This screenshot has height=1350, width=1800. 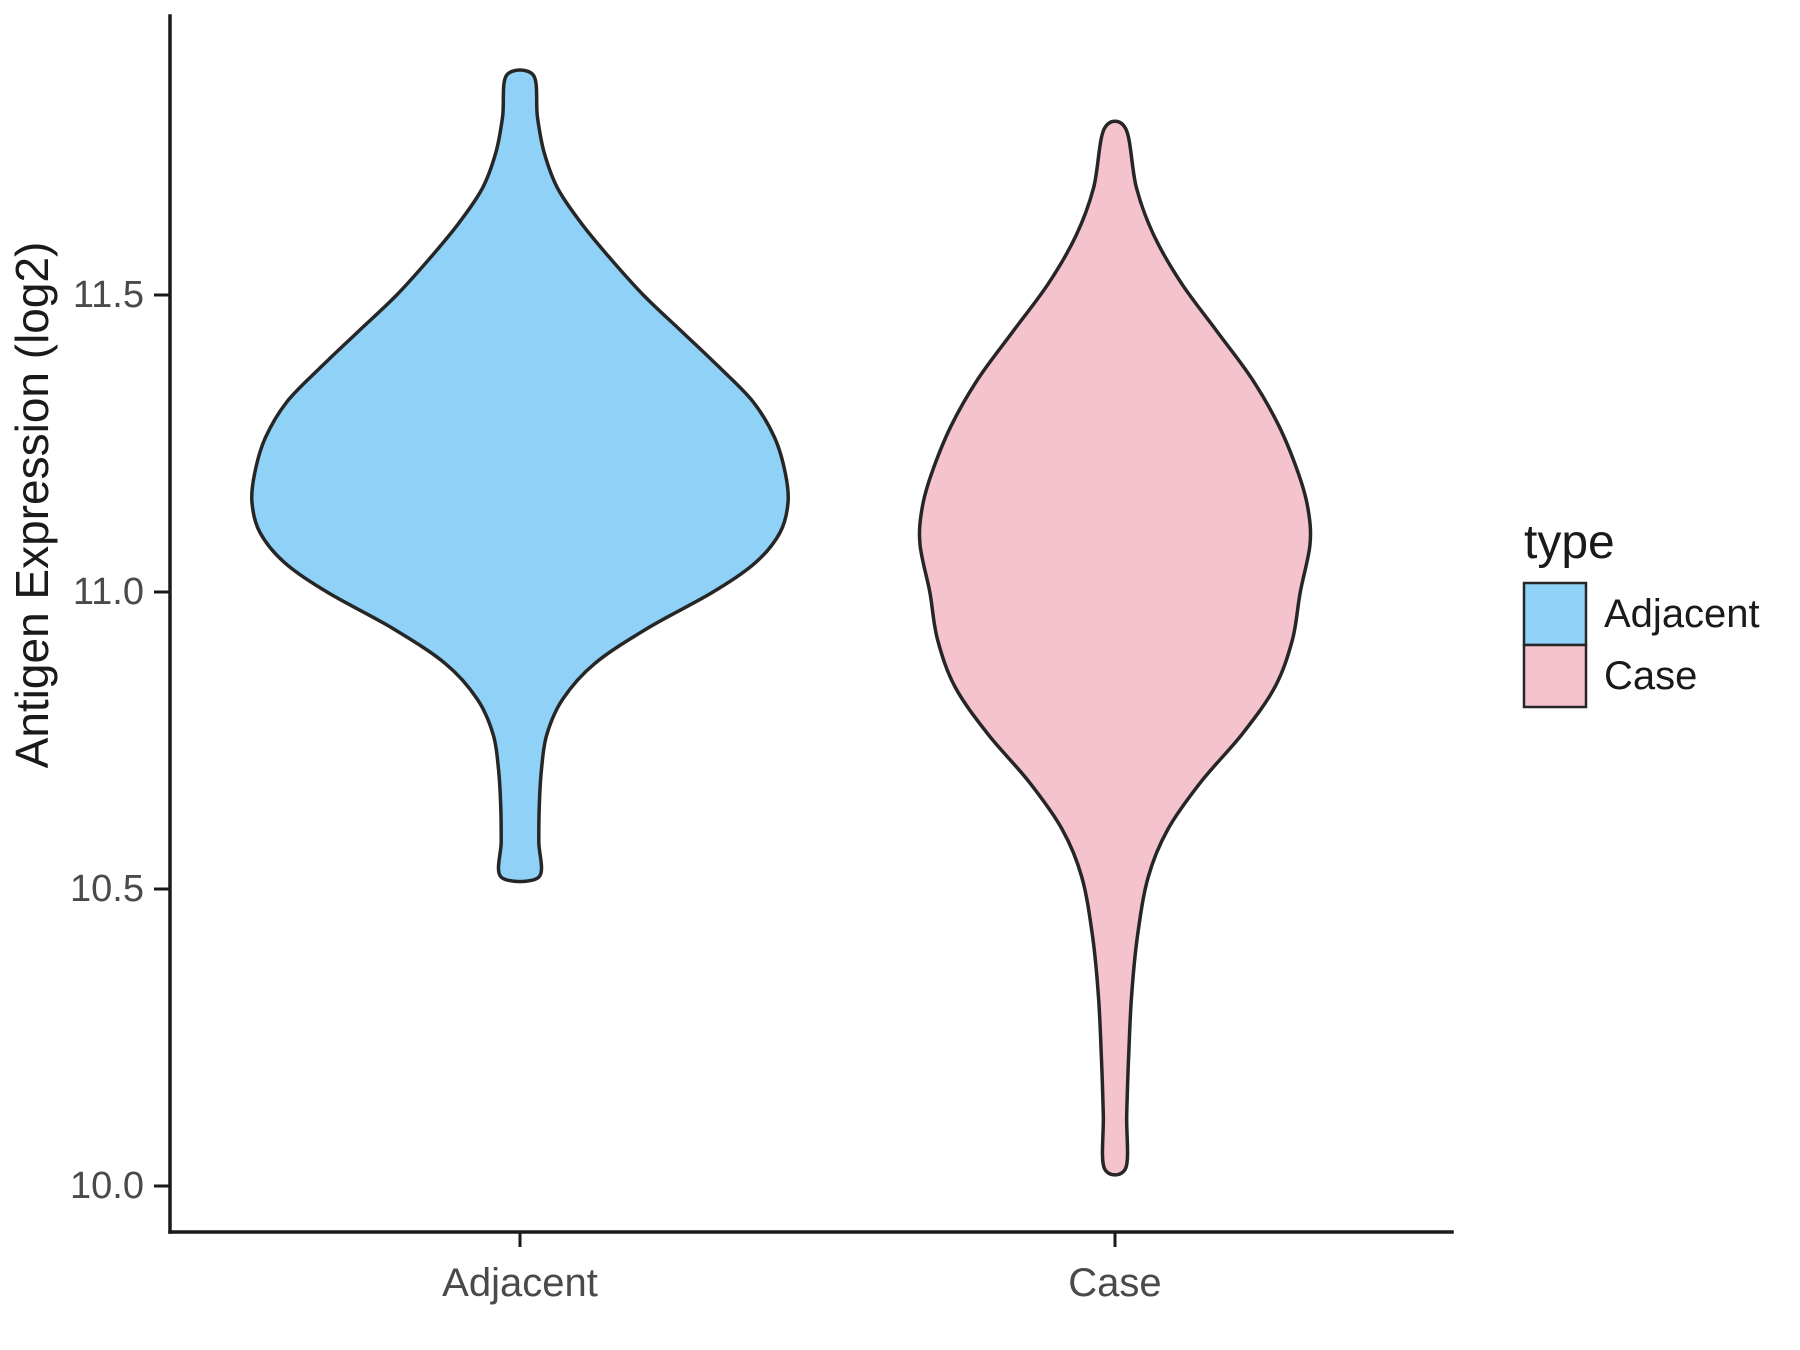 I want to click on legend: type Adjacent Case, so click(x=1641, y=612).